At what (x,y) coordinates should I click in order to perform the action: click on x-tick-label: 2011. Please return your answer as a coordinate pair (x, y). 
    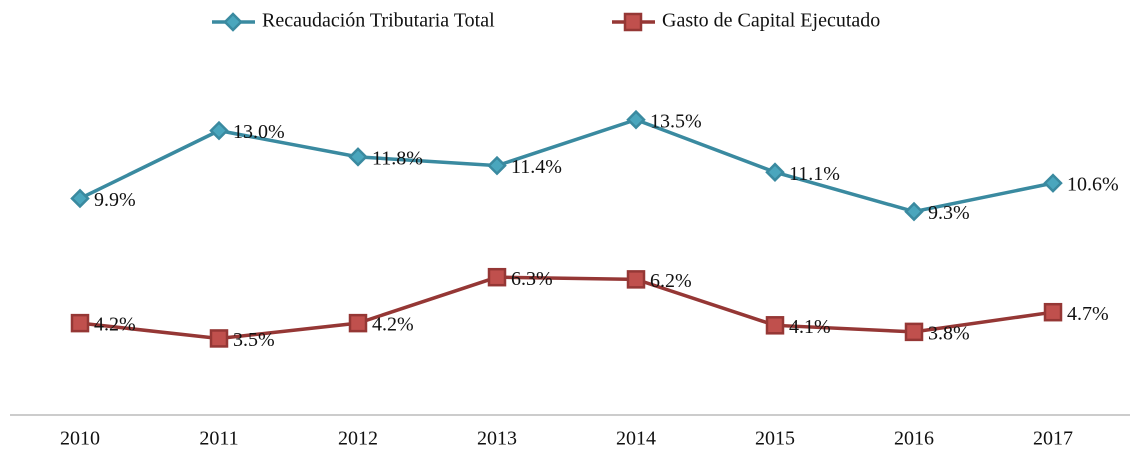
    Looking at the image, I should click on (218, 439).